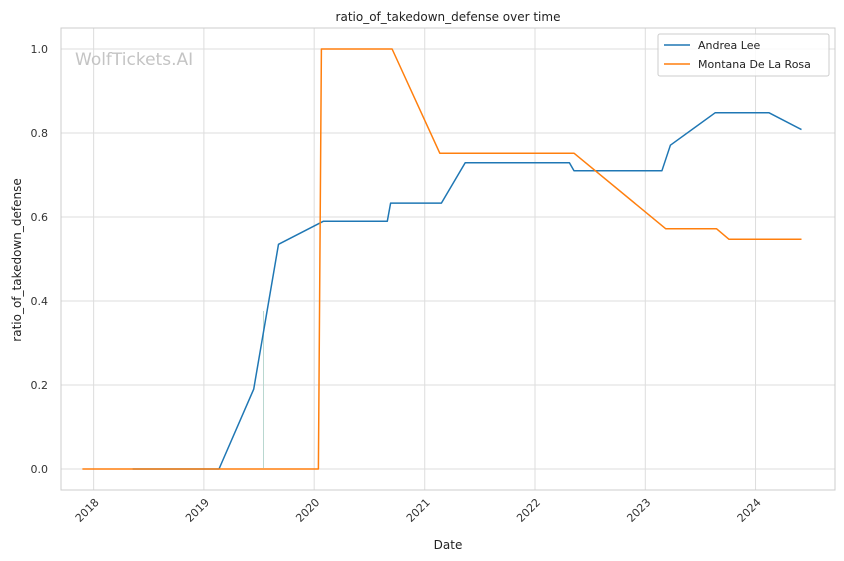 This screenshot has width=844, height=561. Describe the element at coordinates (40, 385) in the screenshot. I see `y-tick-label: 0.2` at that location.